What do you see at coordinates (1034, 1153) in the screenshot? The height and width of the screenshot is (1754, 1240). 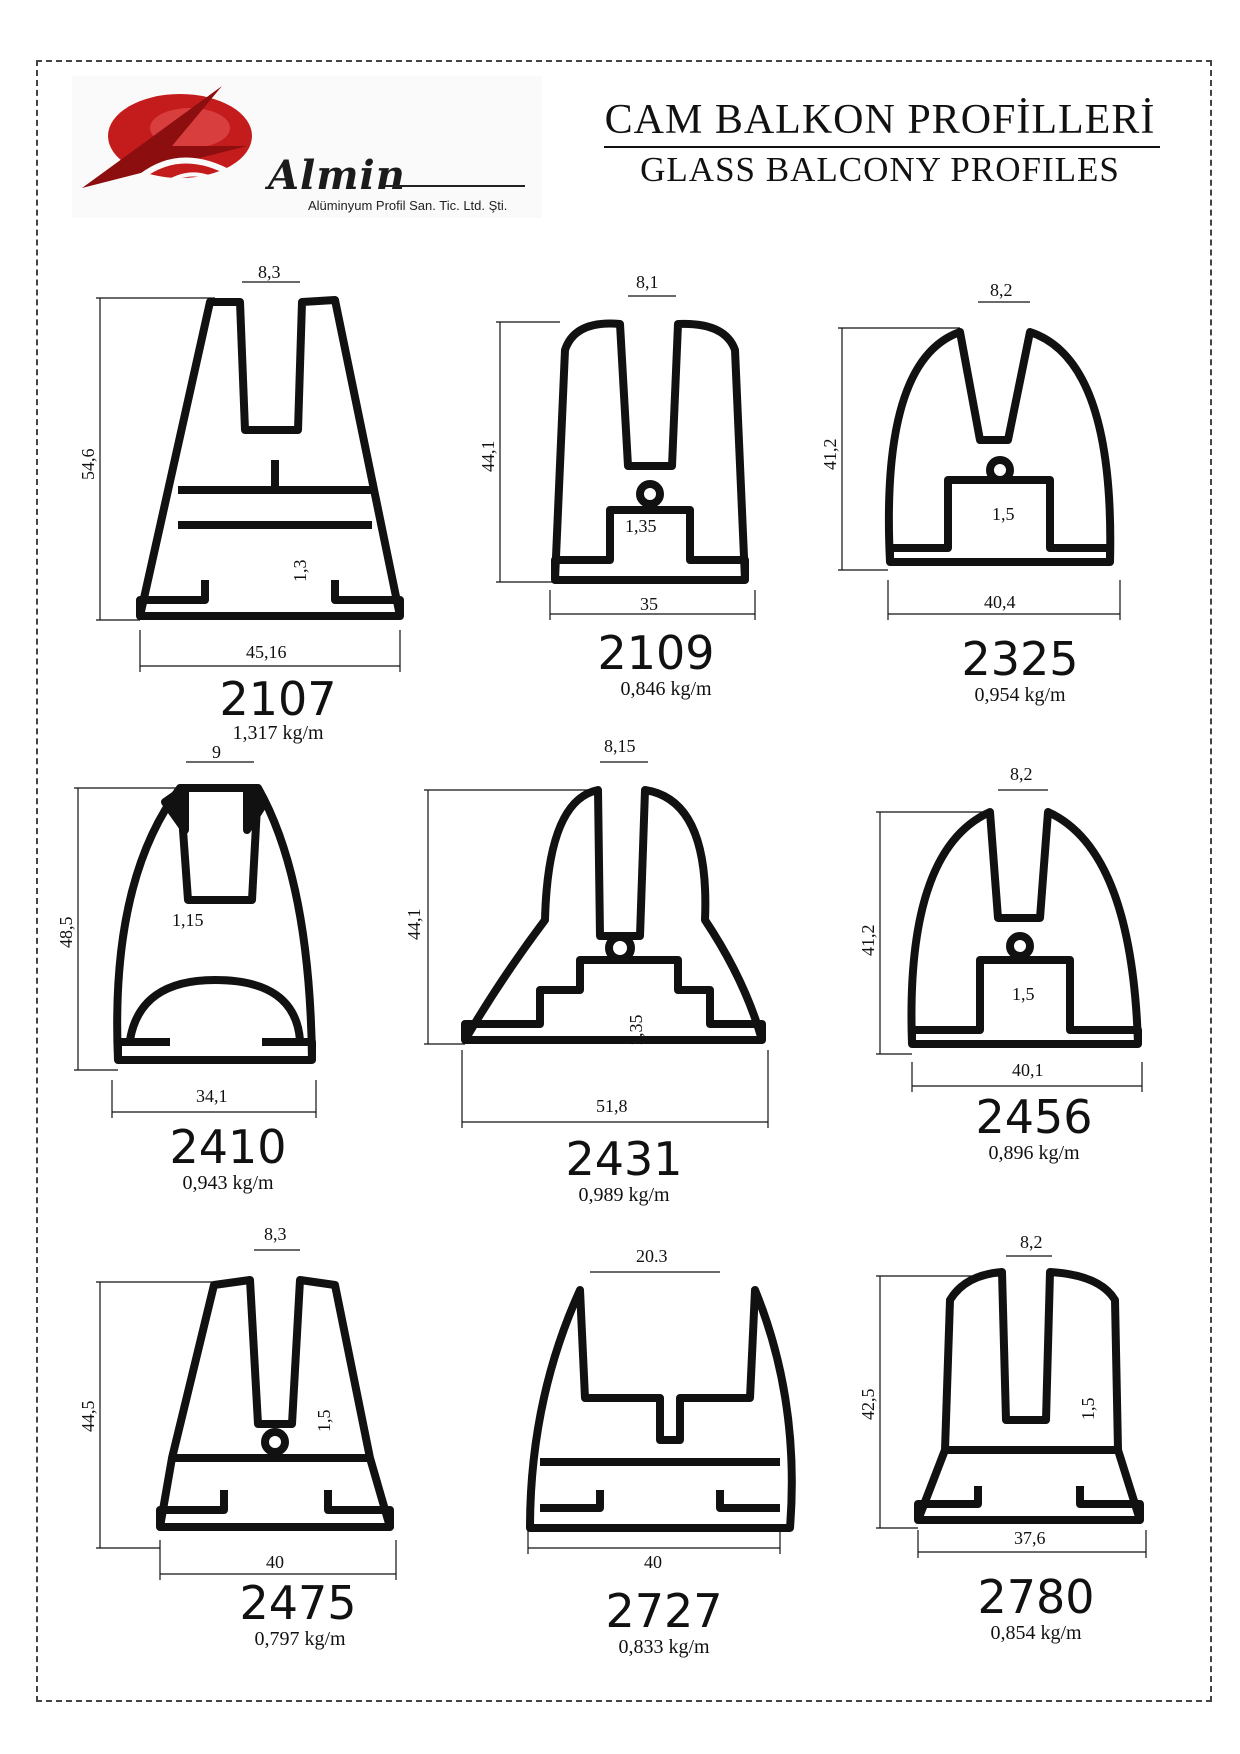 I see `profile-2456-weight: 0,896 kg/m` at bounding box center [1034, 1153].